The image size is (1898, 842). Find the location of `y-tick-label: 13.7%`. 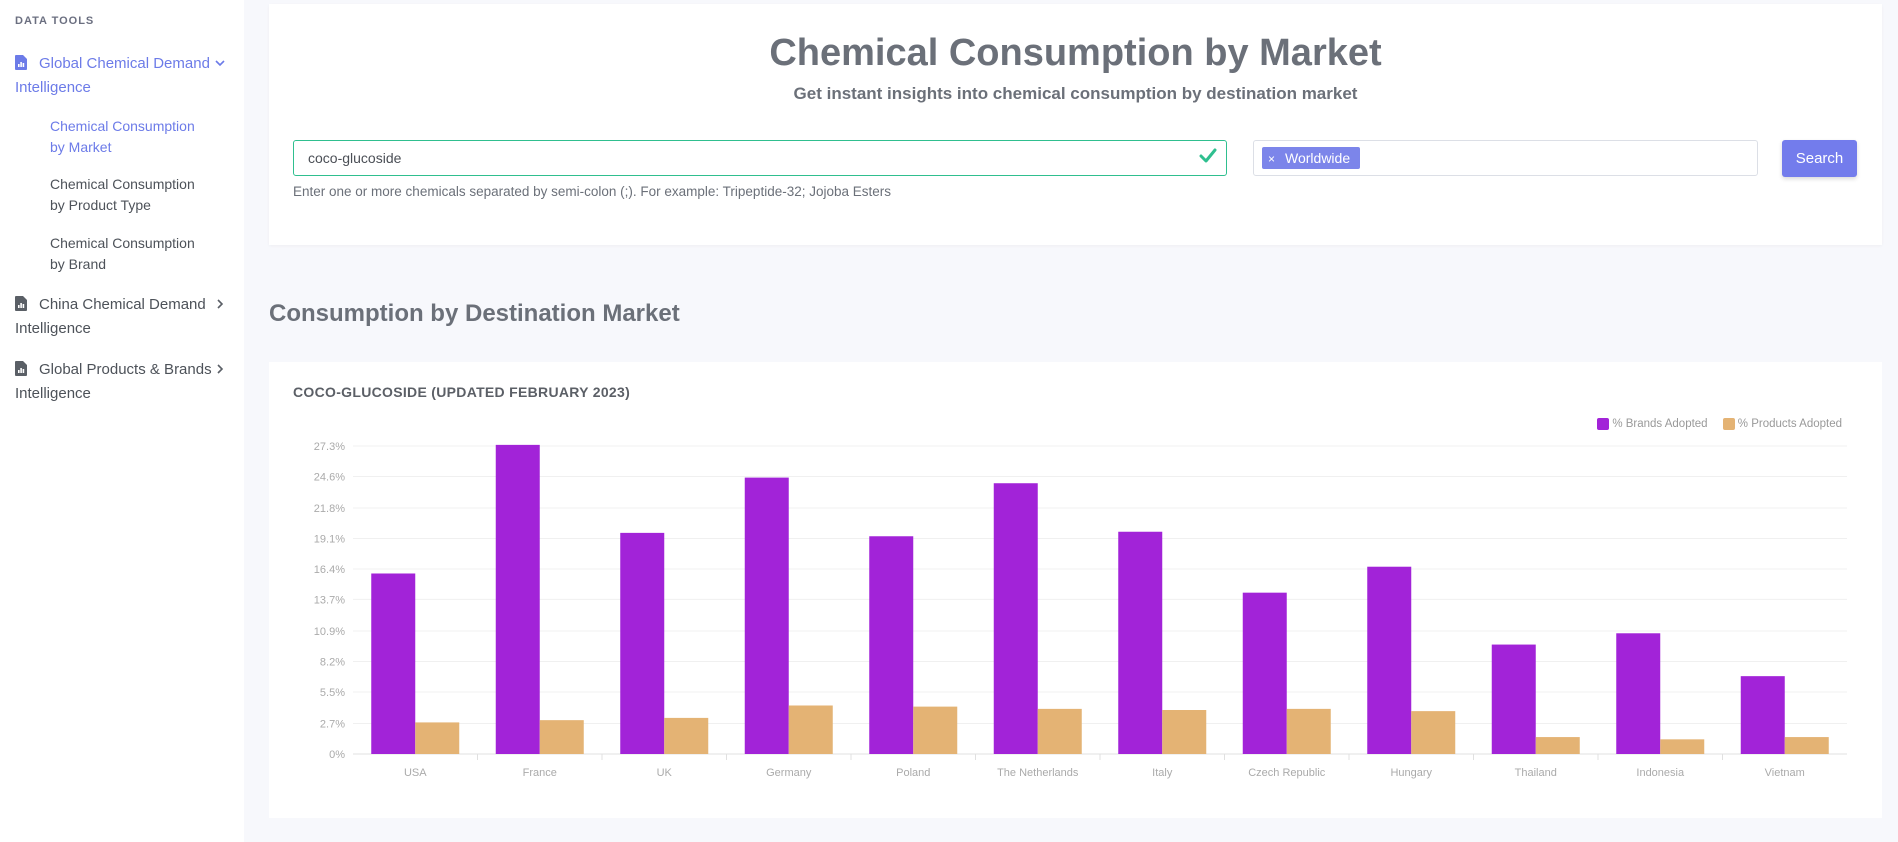

y-tick-label: 13.7% is located at coordinates (329, 600).